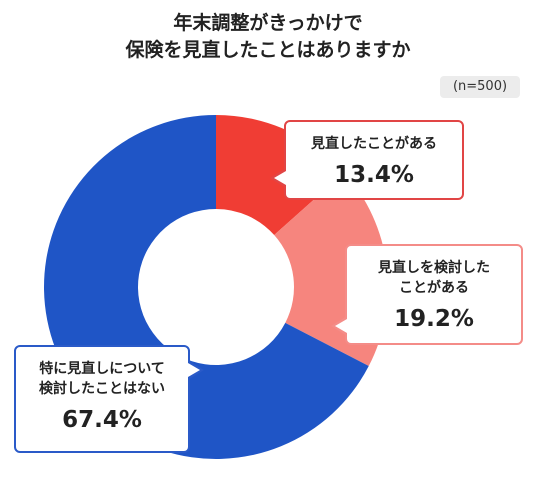  I want to click on callout-never-label-1: 特に見直しについて, so click(102, 369).